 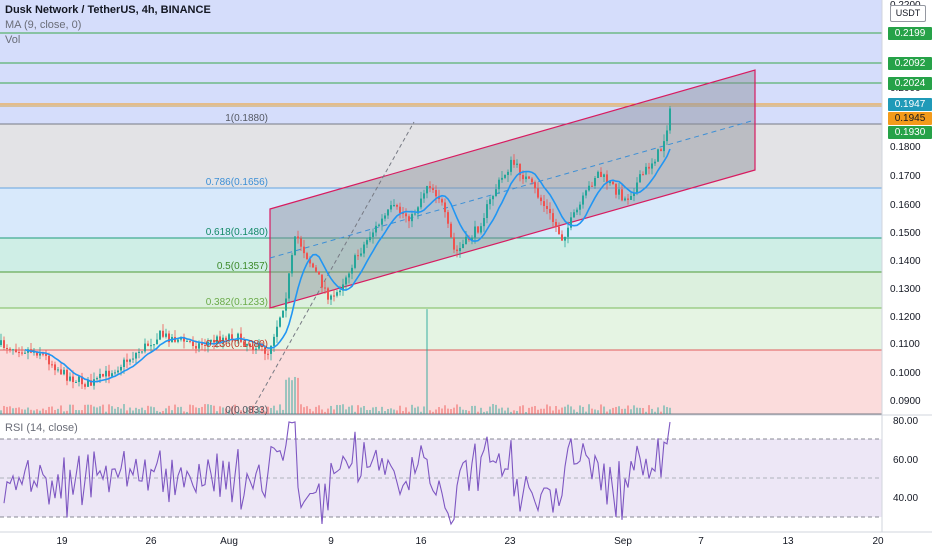 What do you see at coordinates (512, 189) in the screenshot?
I see `channel-midline` at bounding box center [512, 189].